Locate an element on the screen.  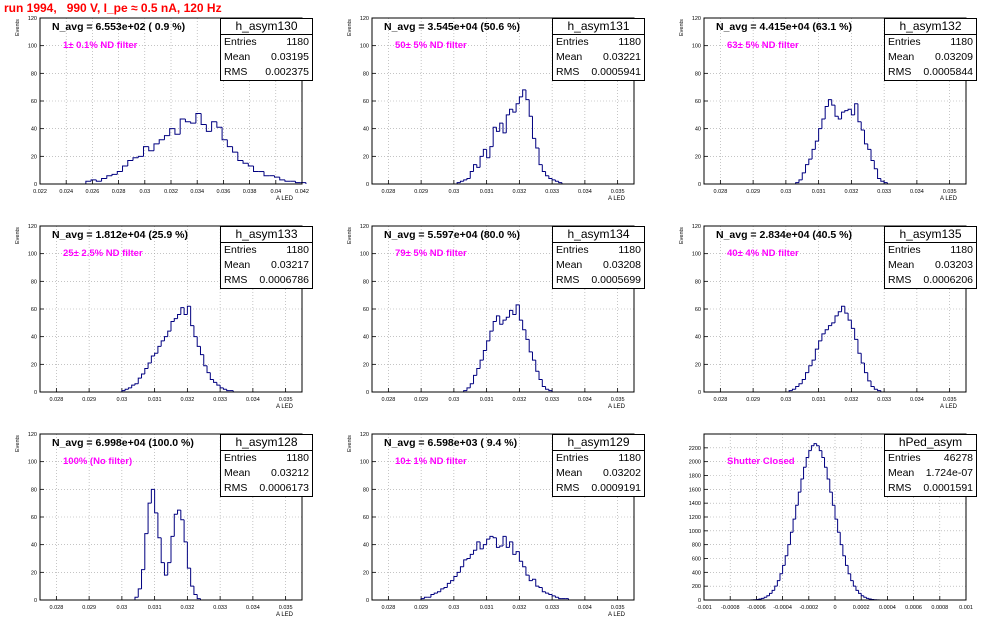
x-tick-label: 0.033 is located at coordinates (552, 608).